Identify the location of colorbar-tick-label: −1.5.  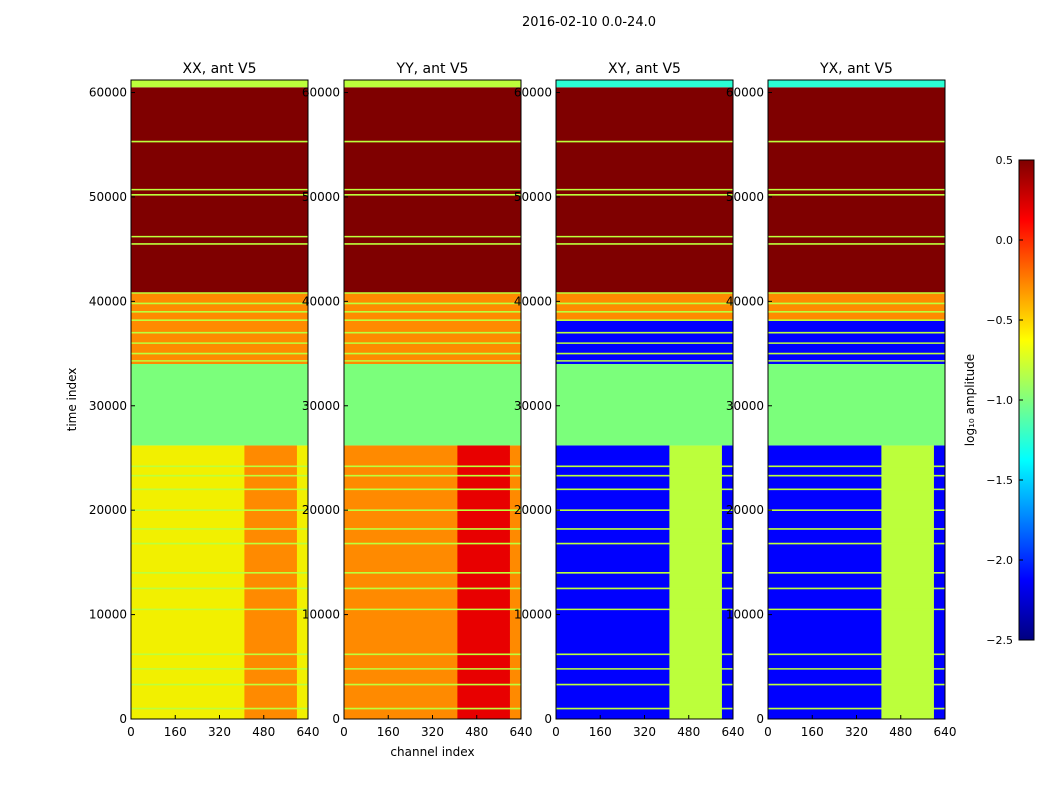
(999, 480).